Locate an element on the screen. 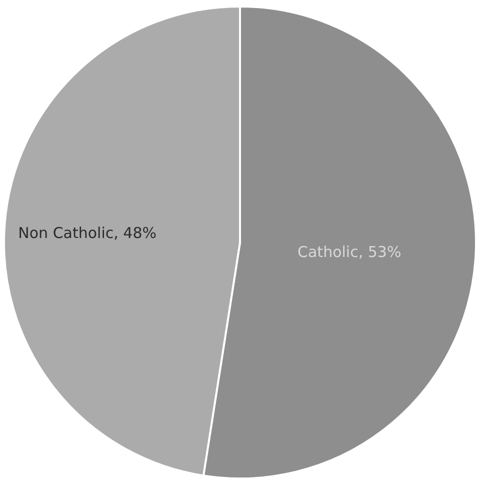 The width and height of the screenshot is (480, 485). data-label: , 48% is located at coordinates (135, 233).